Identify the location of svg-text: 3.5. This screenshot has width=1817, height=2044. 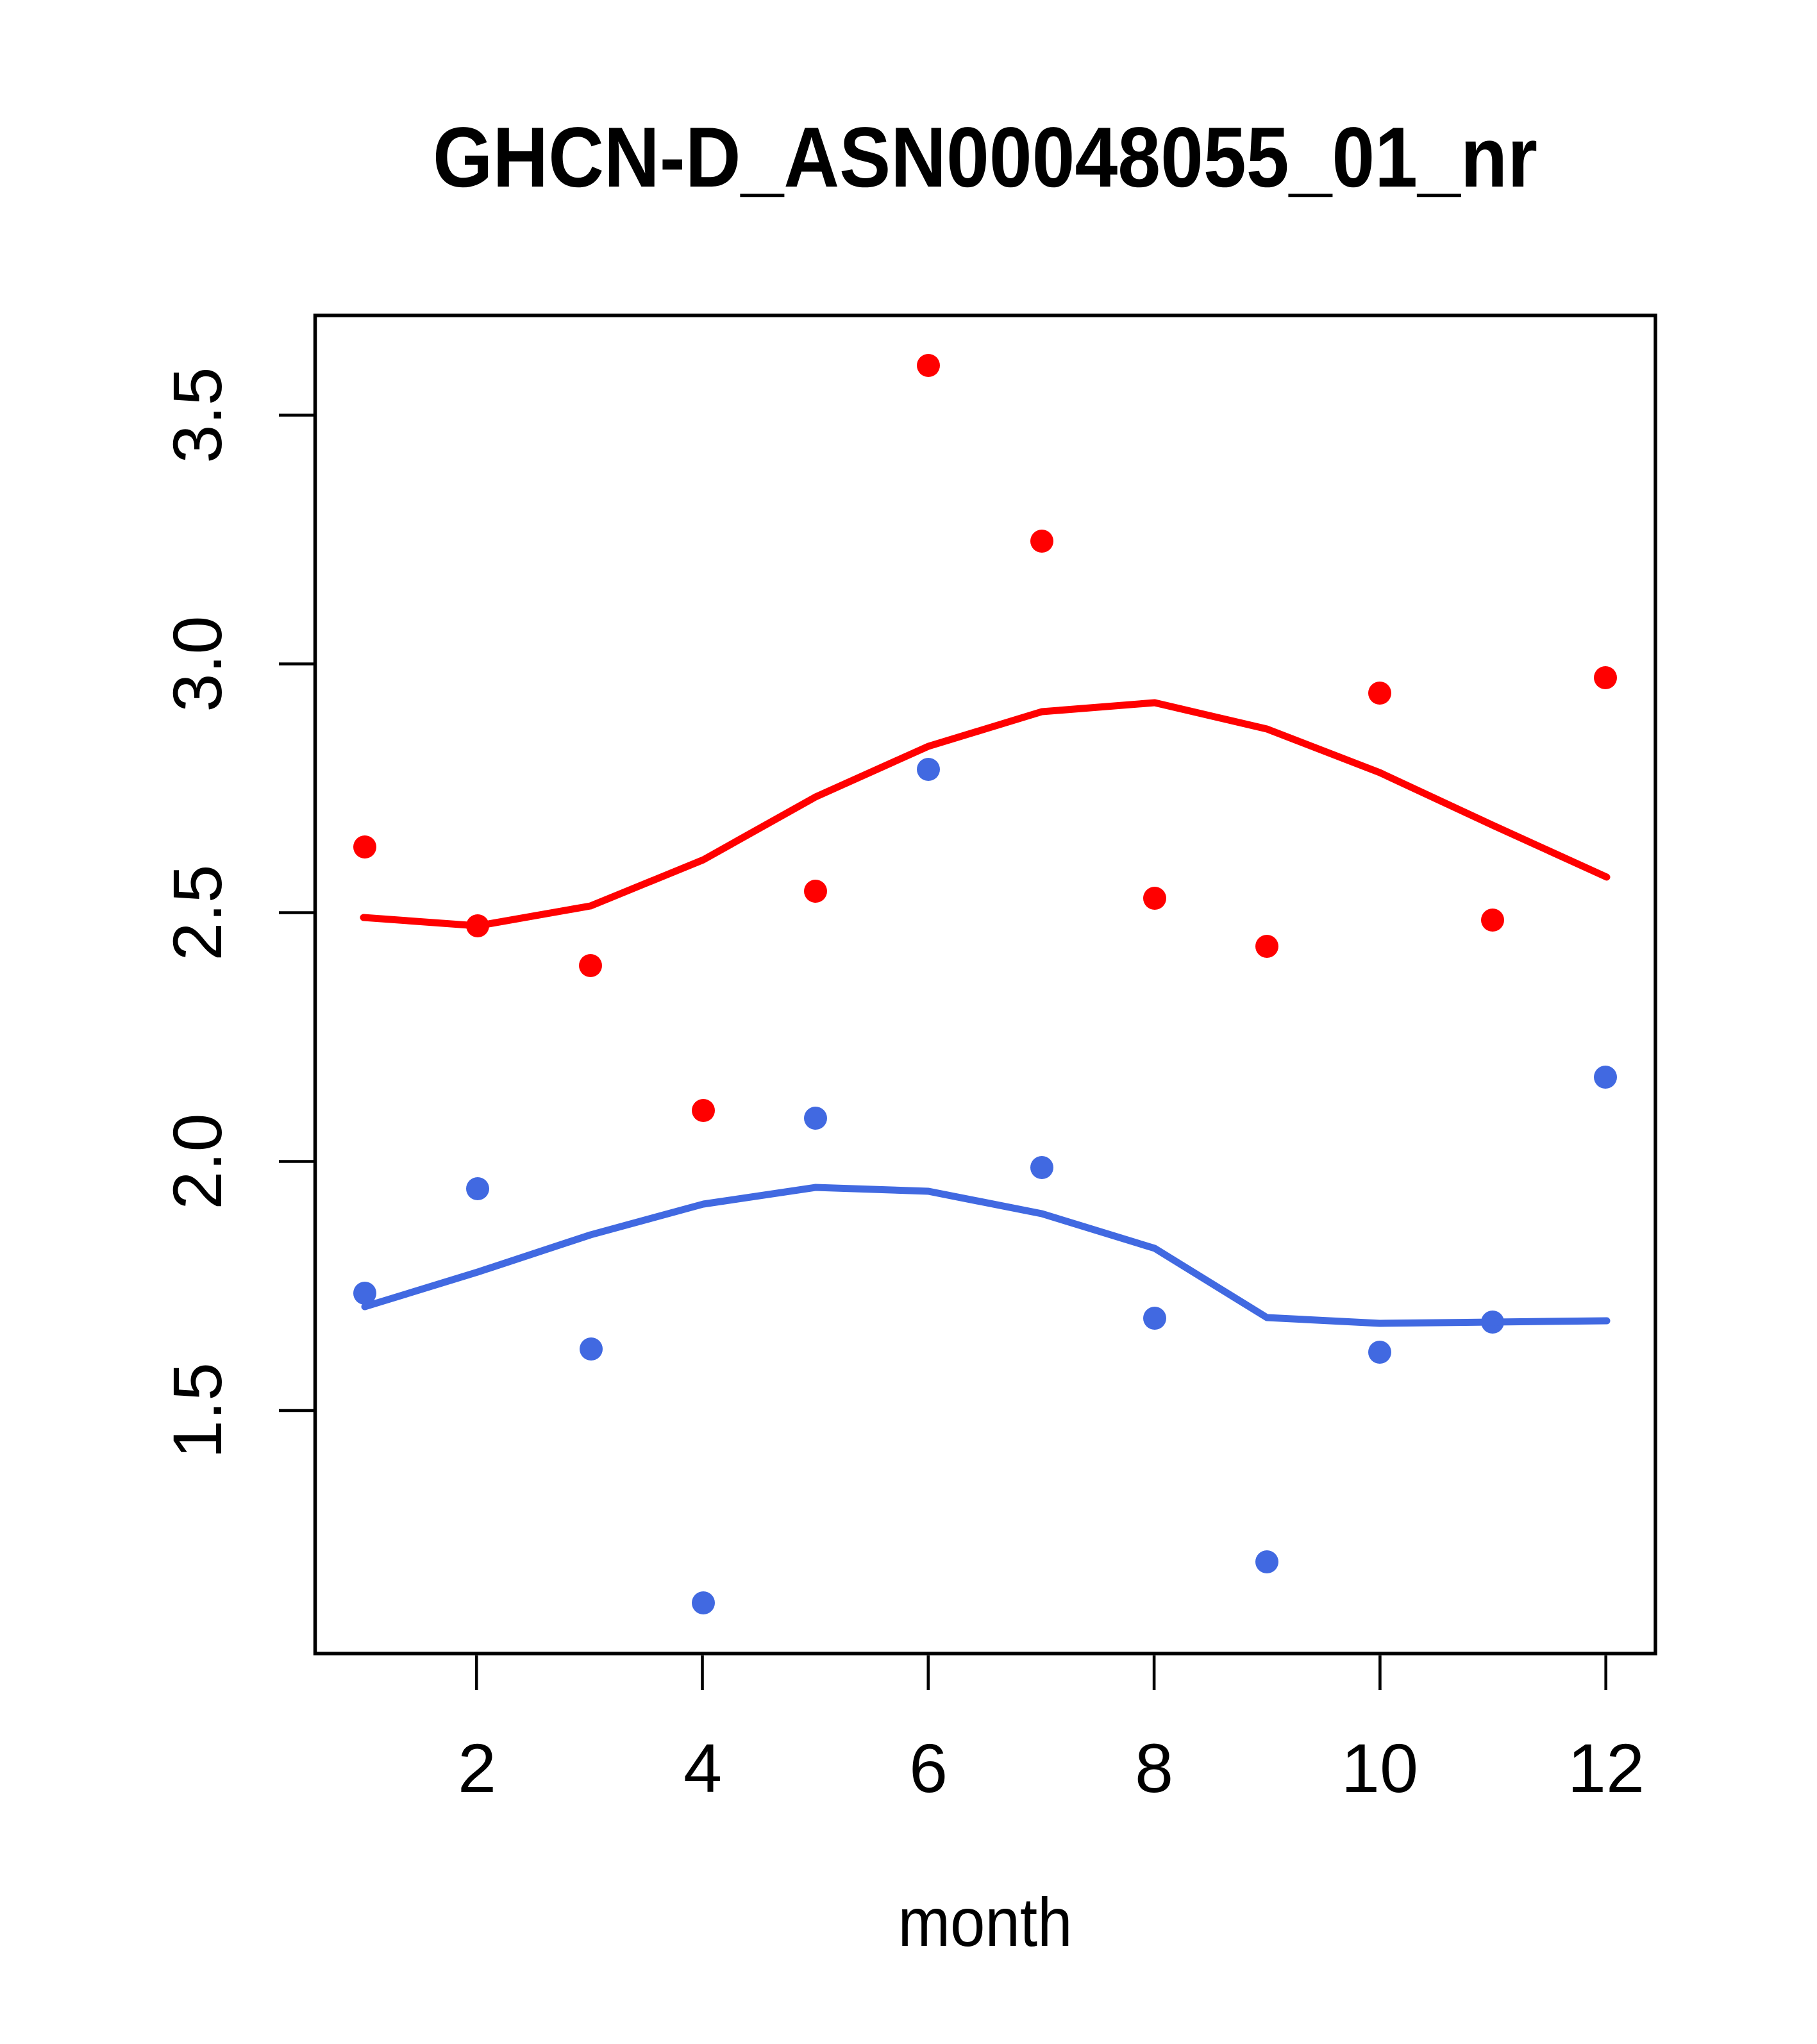
(197, 415).